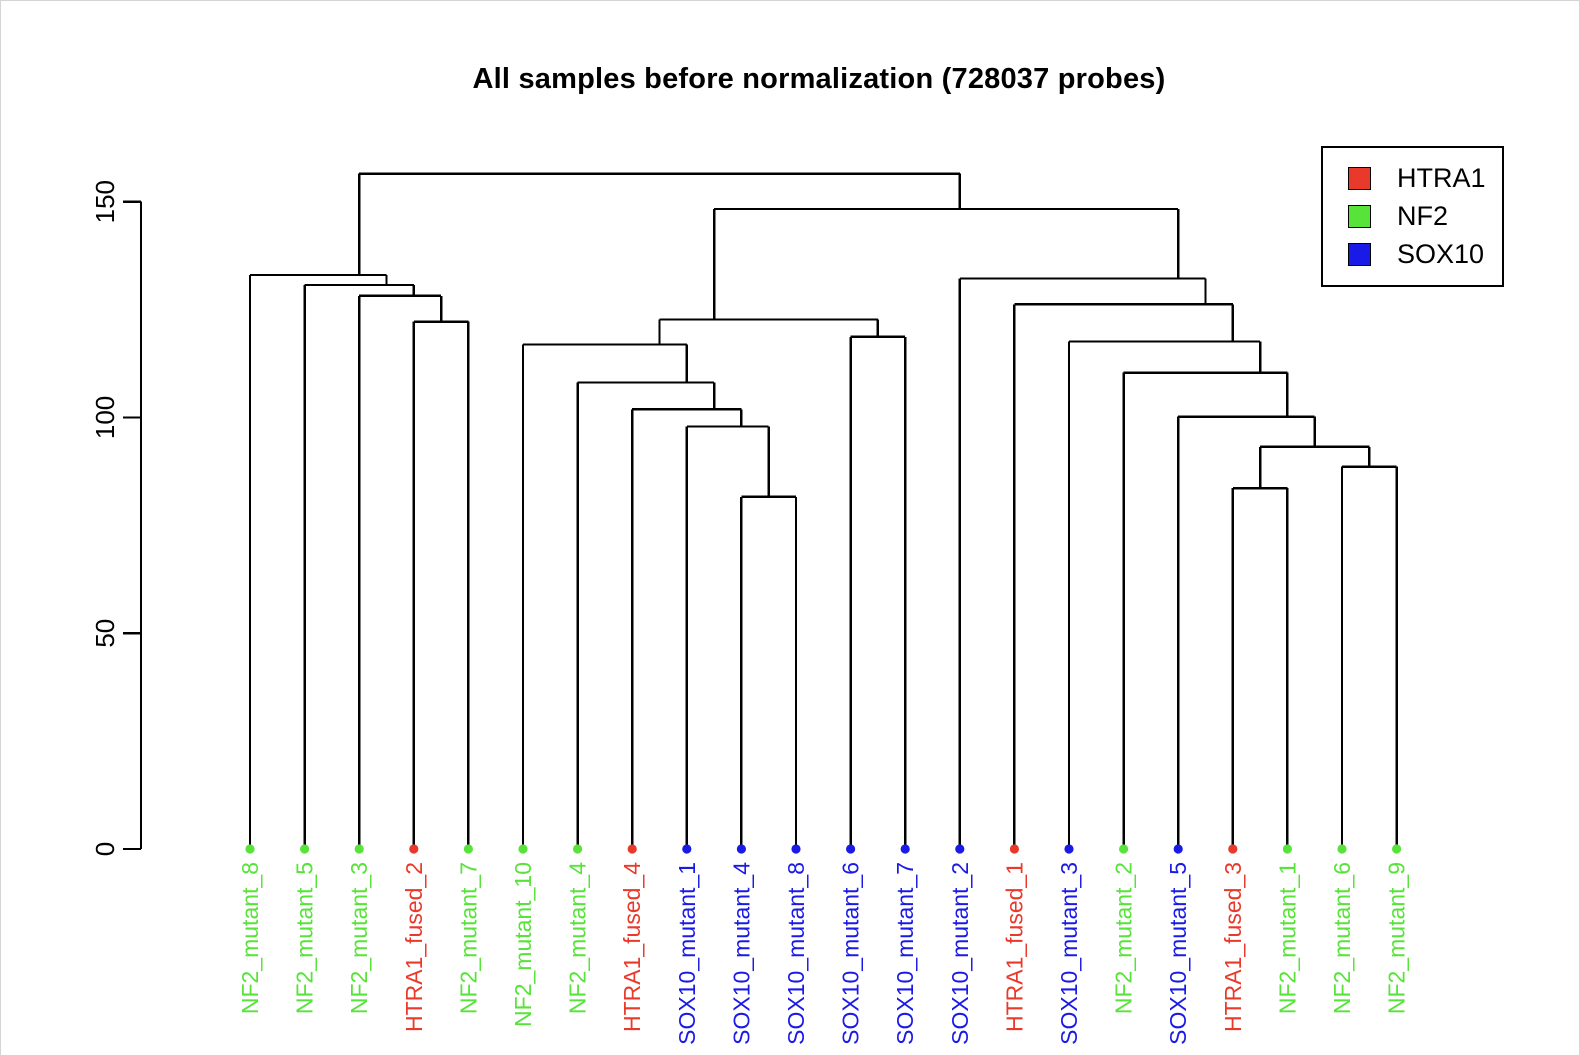  I want to click on leaf-label: HTRA1_fused_2, so click(414, 947).